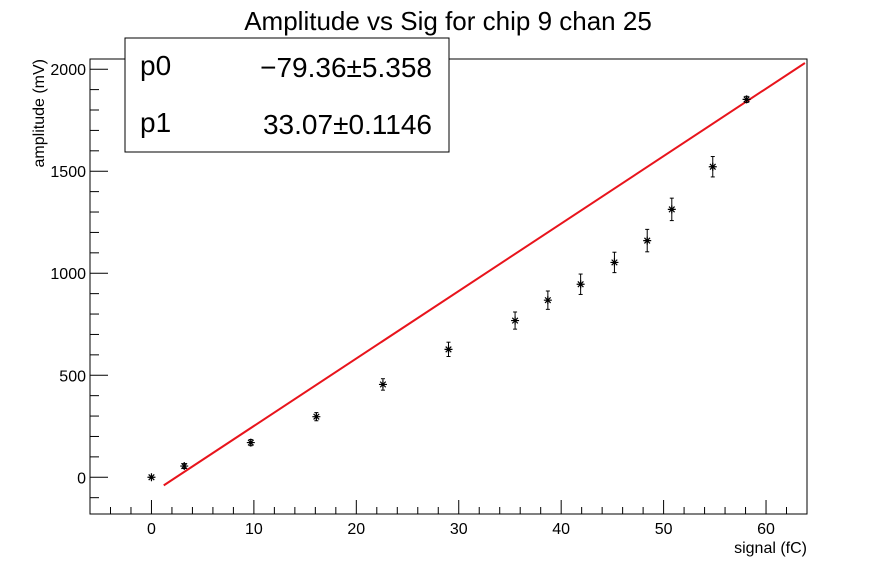  I want to click on x-axis-title: signal (fC), so click(770, 548).